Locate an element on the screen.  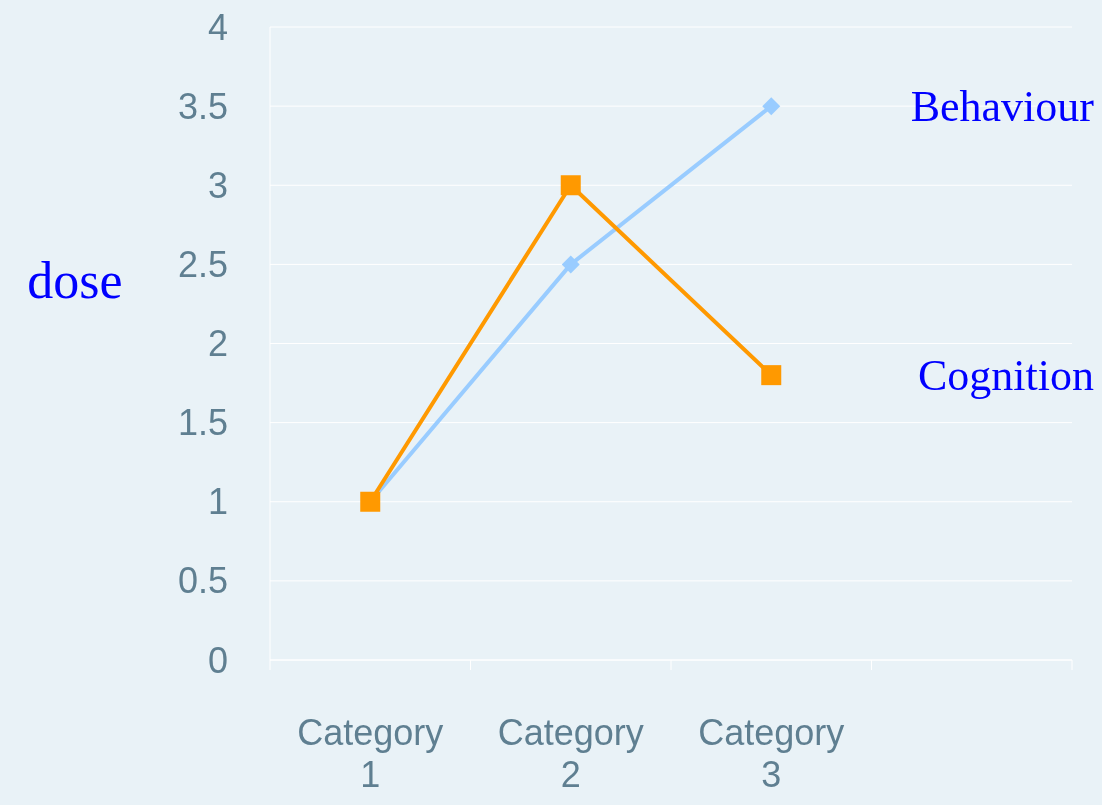
y-tick-label: 2.5 is located at coordinates (202, 264).